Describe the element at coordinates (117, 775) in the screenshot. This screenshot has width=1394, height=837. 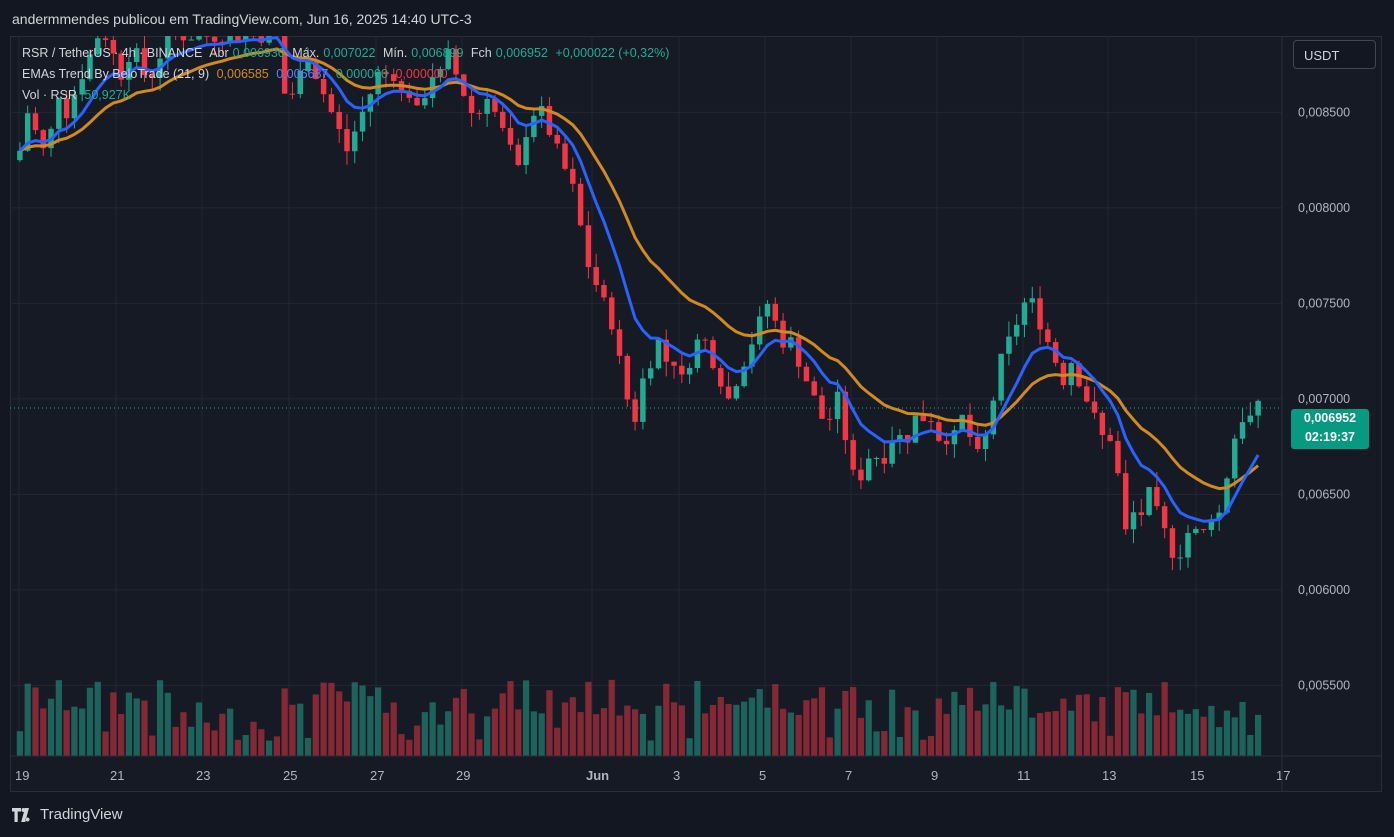
I see `x-tick-label: 21` at that location.